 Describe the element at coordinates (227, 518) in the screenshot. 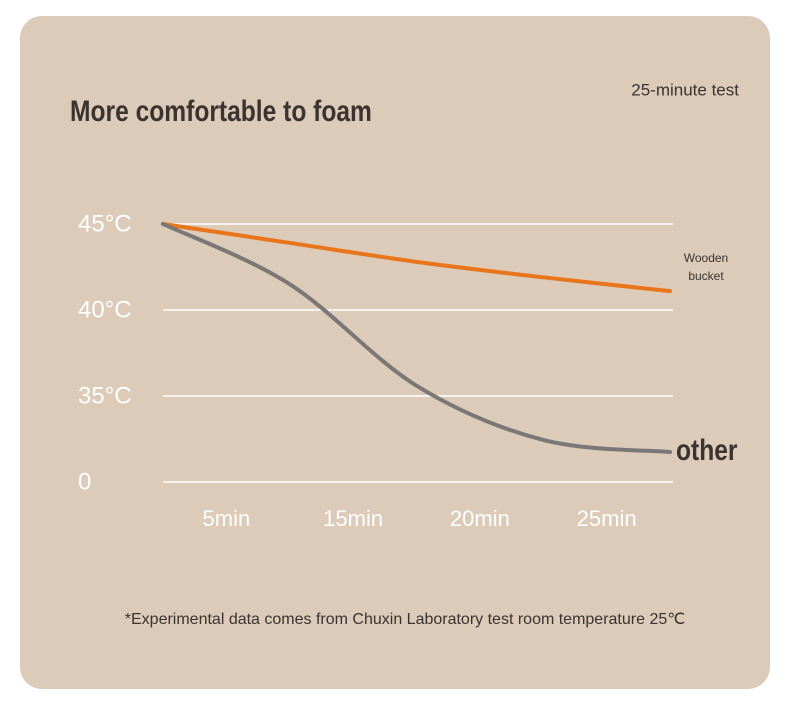

I see `x-tick-label: 5min` at that location.